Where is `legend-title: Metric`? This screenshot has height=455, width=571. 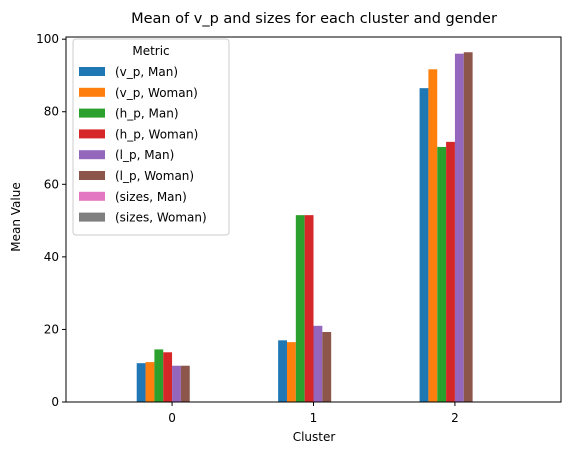 legend-title: Metric is located at coordinates (150, 51).